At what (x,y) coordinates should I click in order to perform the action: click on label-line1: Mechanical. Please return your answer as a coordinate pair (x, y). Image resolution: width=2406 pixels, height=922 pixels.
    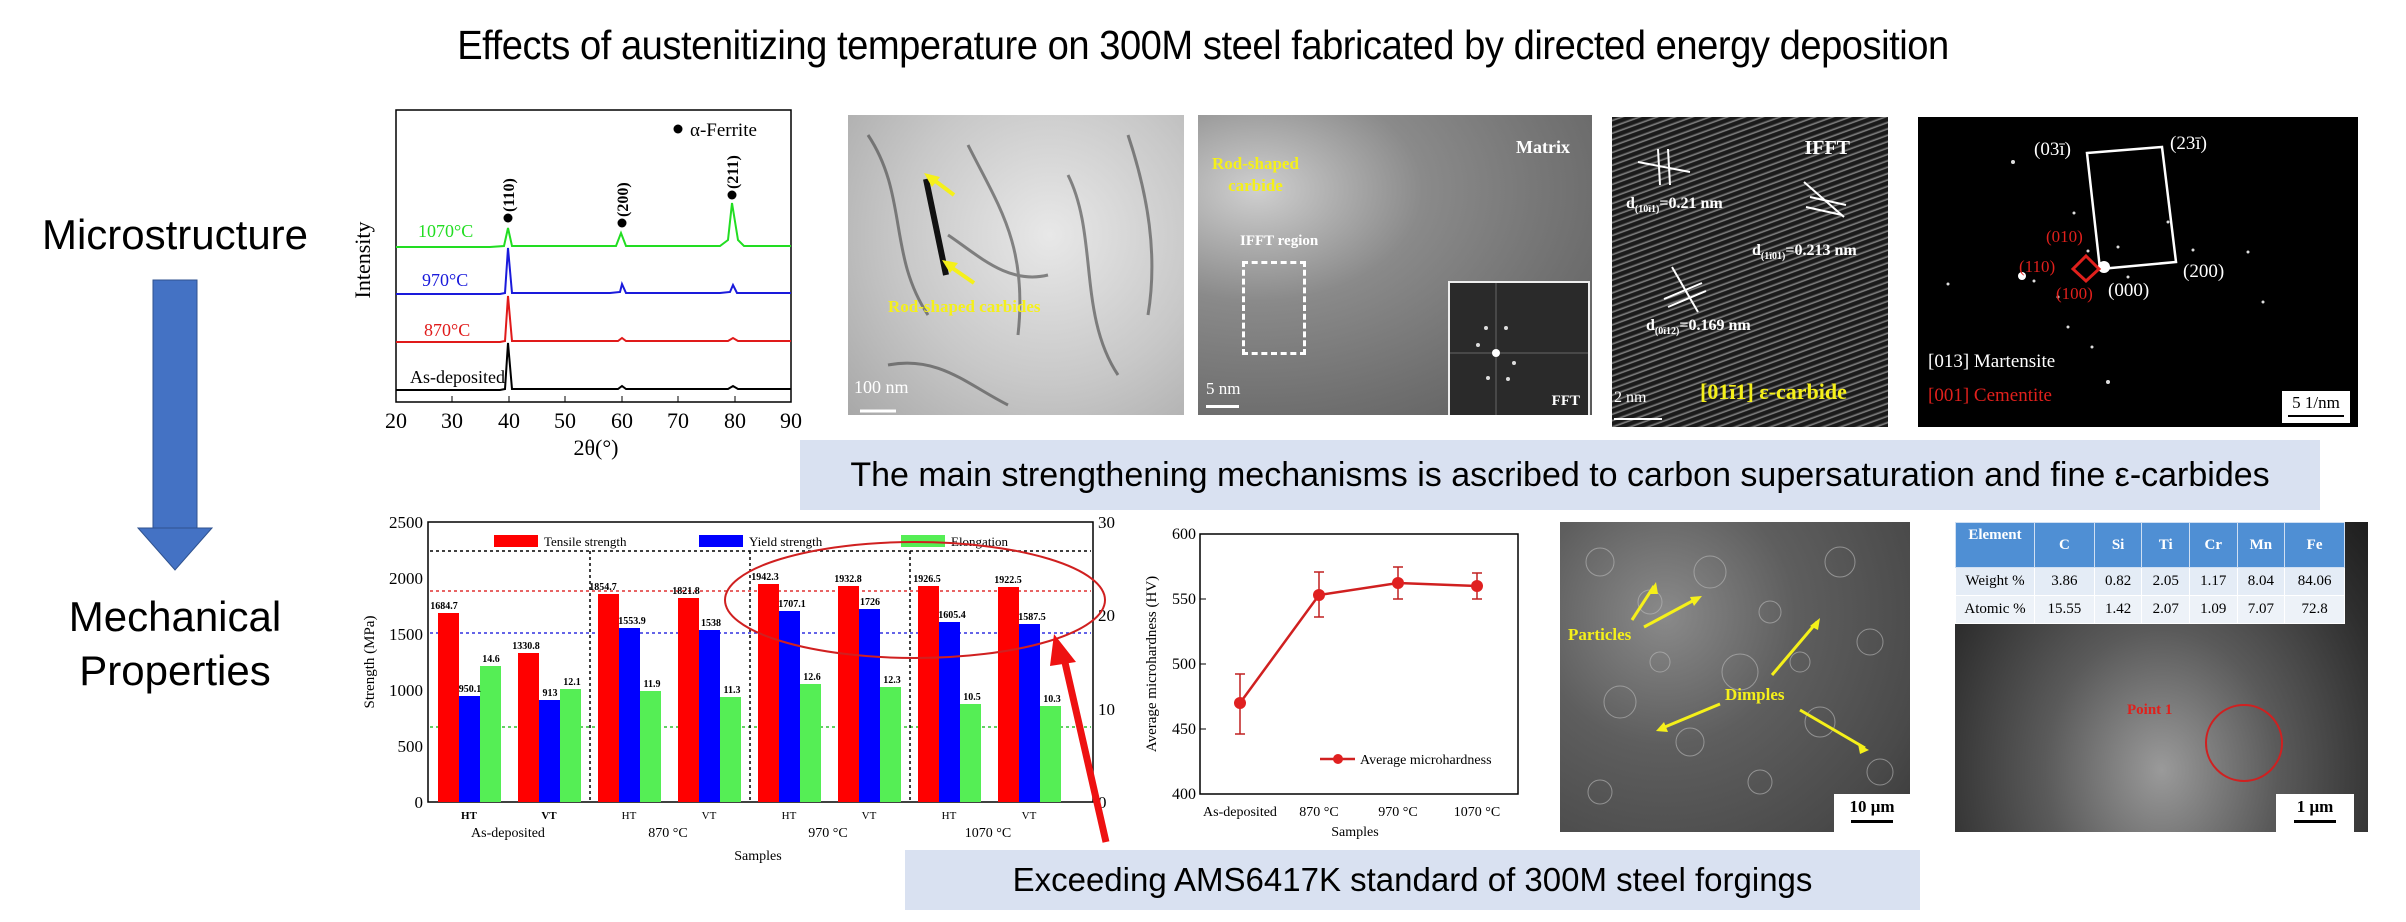
    Looking at the image, I should click on (175, 616).